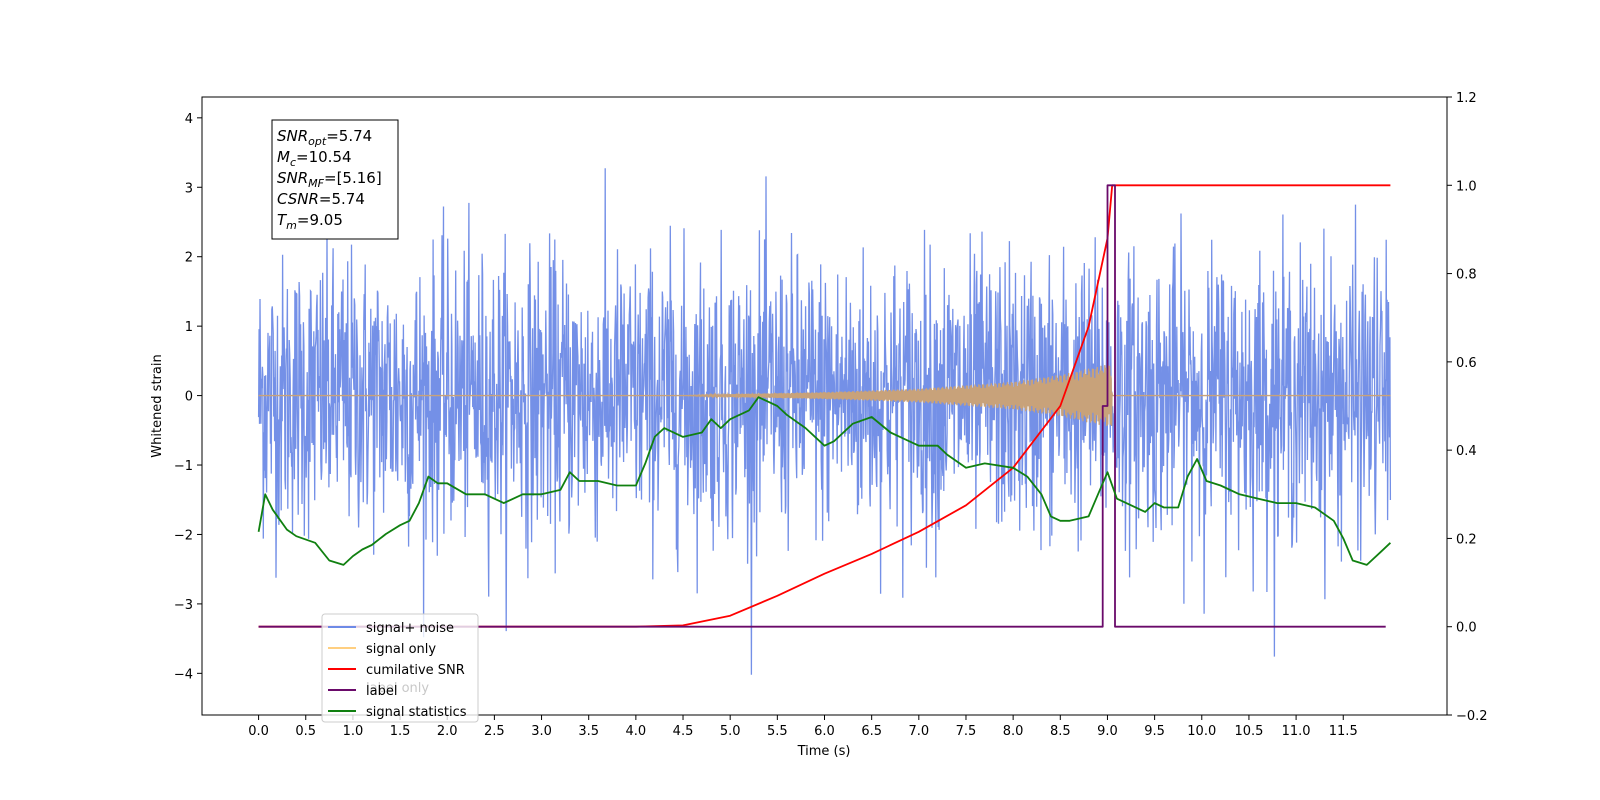 The height and width of the screenshot is (800, 1600). What do you see at coordinates (310, 221) in the screenshot?
I see `annotation-line: Tm=9.05` at bounding box center [310, 221].